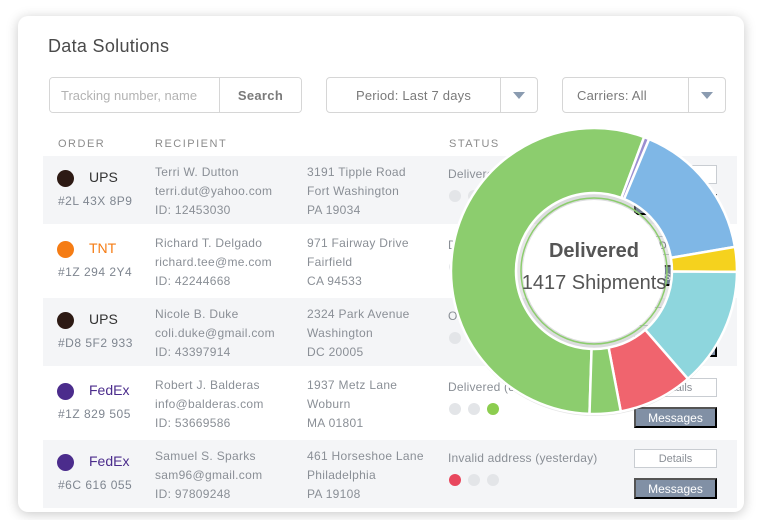 The image size is (760, 520). I want to click on address-city: Woburn, so click(329, 404).